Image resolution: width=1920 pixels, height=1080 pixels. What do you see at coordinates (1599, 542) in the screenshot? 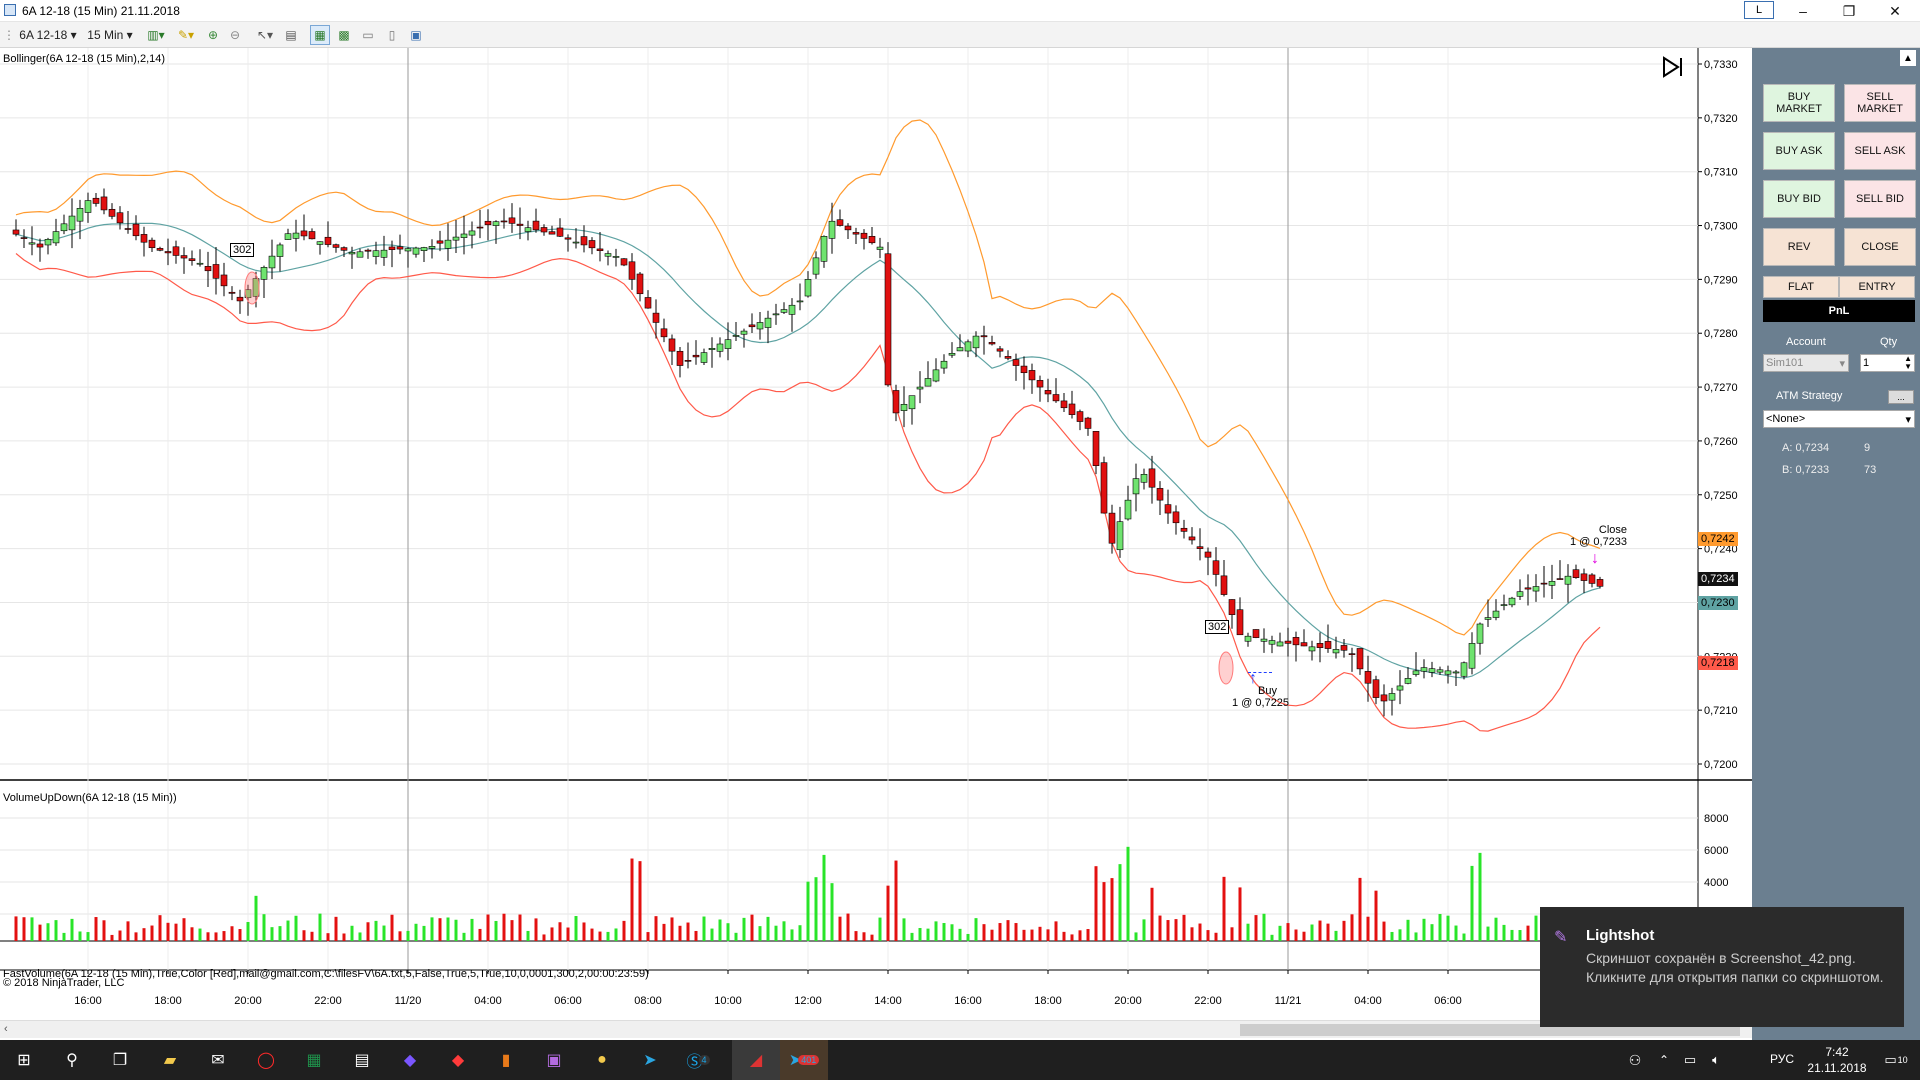
I see `close-execution-line2: 1 @ 0,7233` at bounding box center [1599, 542].